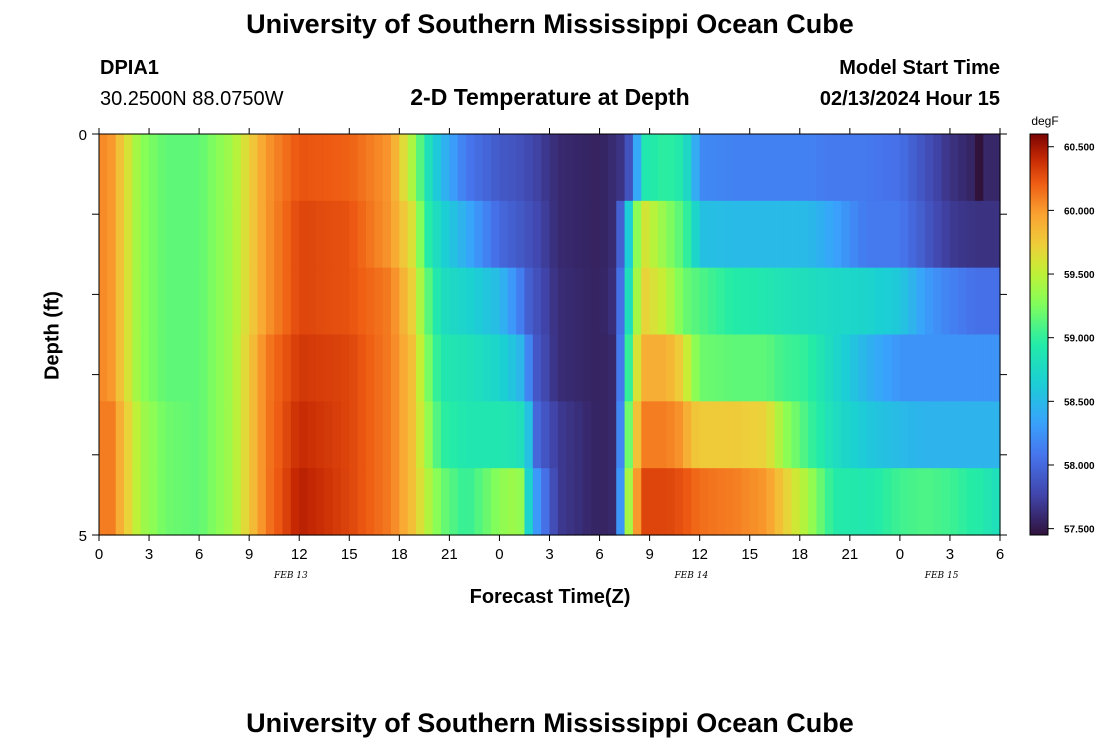 The height and width of the screenshot is (750, 1100). I want to click on x-tick-label: 6, so click(199, 554).